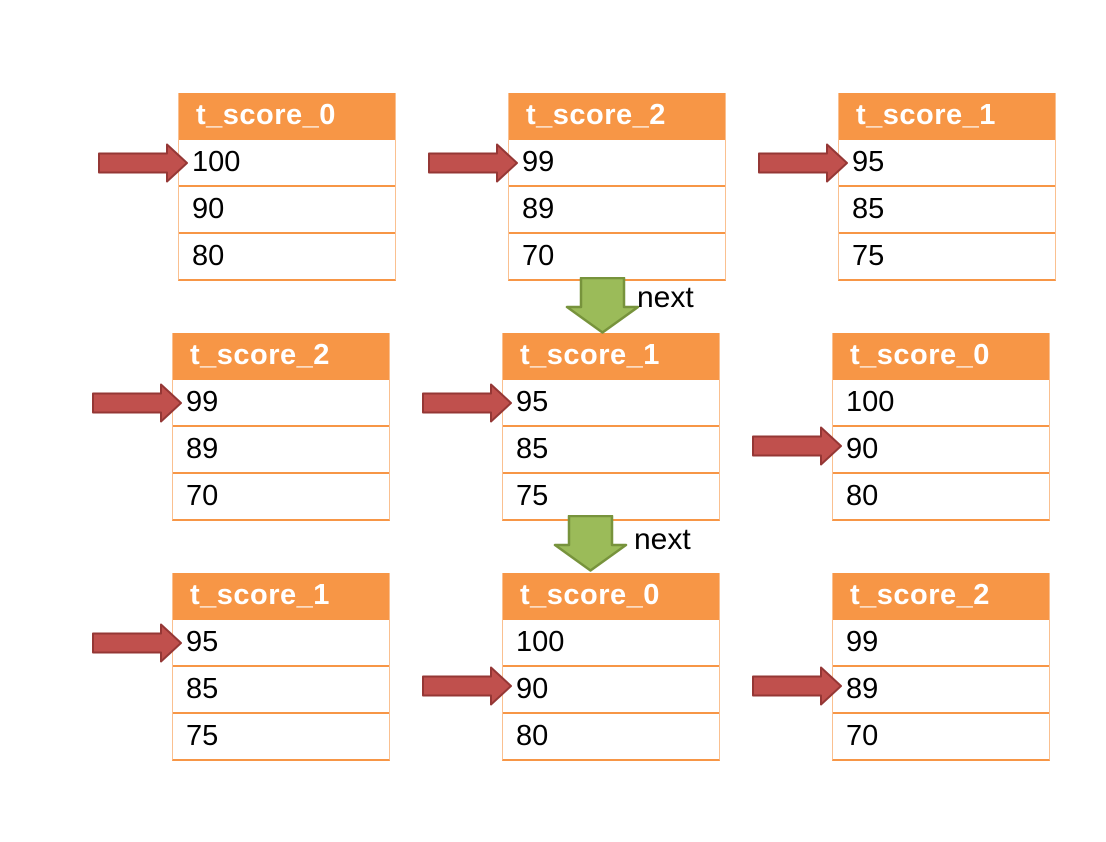 This screenshot has height=842, width=1106. I want to click on table-block-9: t_score_2 99 89 70, so click(901, 667).